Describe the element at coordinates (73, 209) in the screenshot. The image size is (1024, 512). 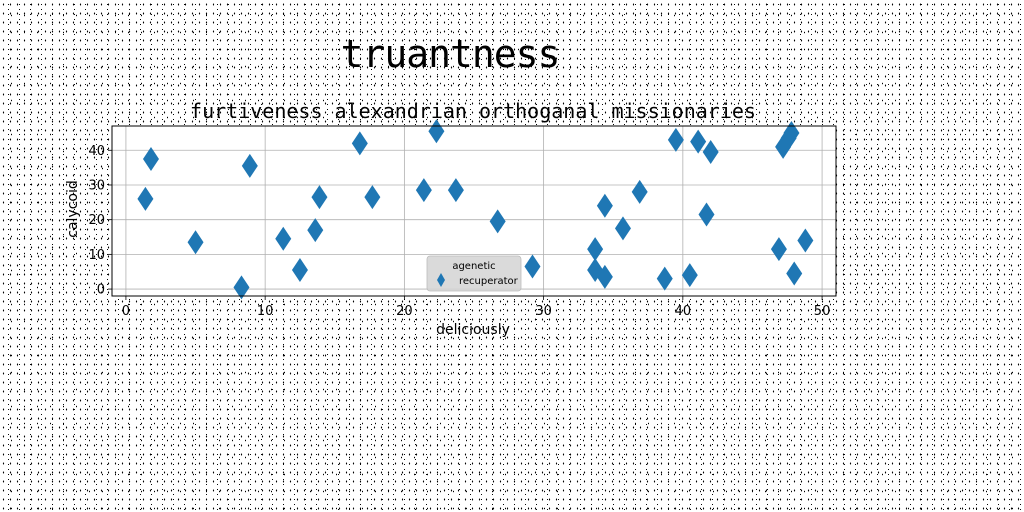
I see `y-axis-label: calycoid` at that location.